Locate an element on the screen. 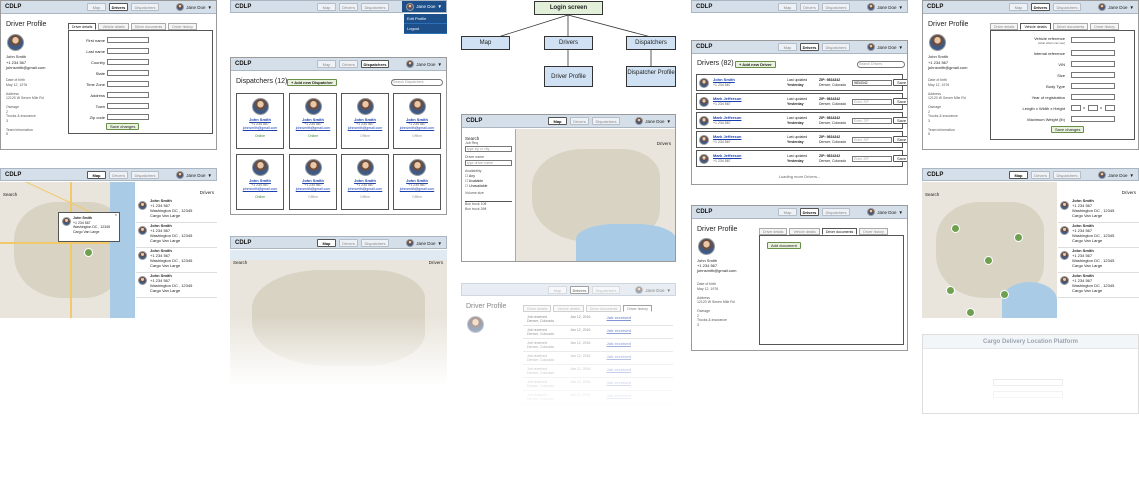  zip-input: 9834342 is located at coordinates (872, 83).